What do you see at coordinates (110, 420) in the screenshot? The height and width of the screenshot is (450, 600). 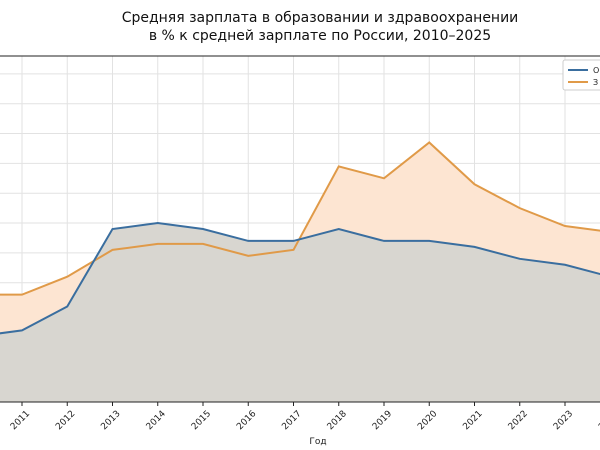 I see `x-tick-label: 2013` at bounding box center [110, 420].